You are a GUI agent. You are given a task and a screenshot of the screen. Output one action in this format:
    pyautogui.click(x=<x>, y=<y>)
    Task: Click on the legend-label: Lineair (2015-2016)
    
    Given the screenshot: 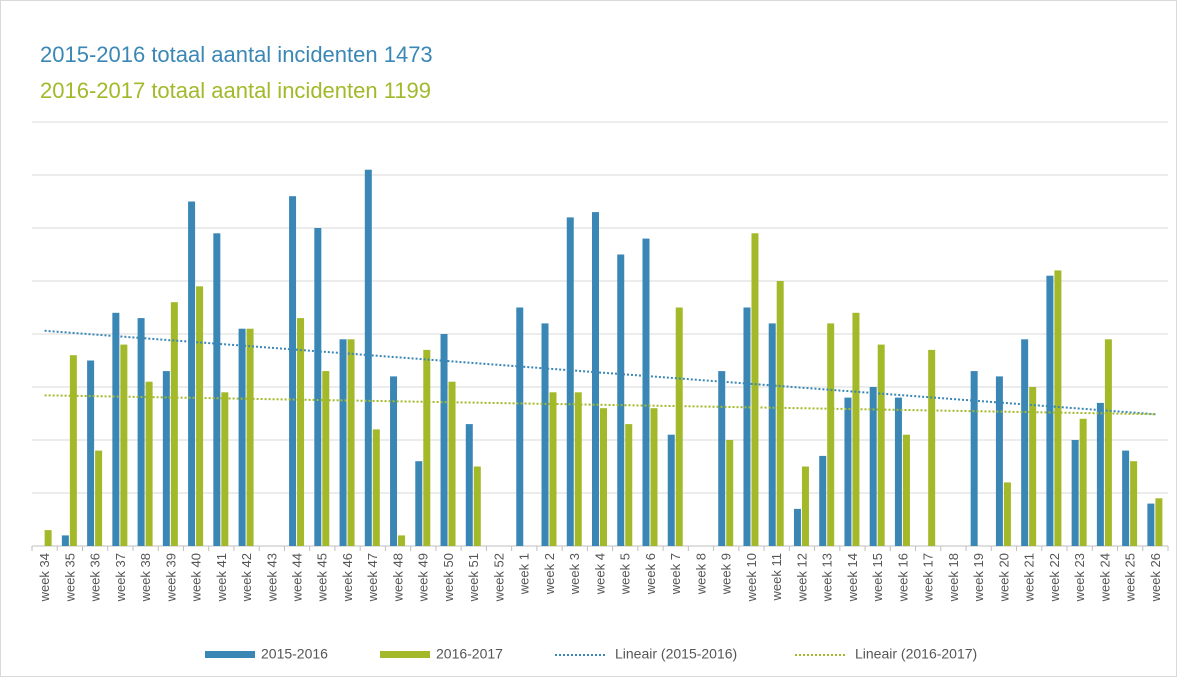 What is the action you would take?
    pyautogui.click(x=676, y=654)
    